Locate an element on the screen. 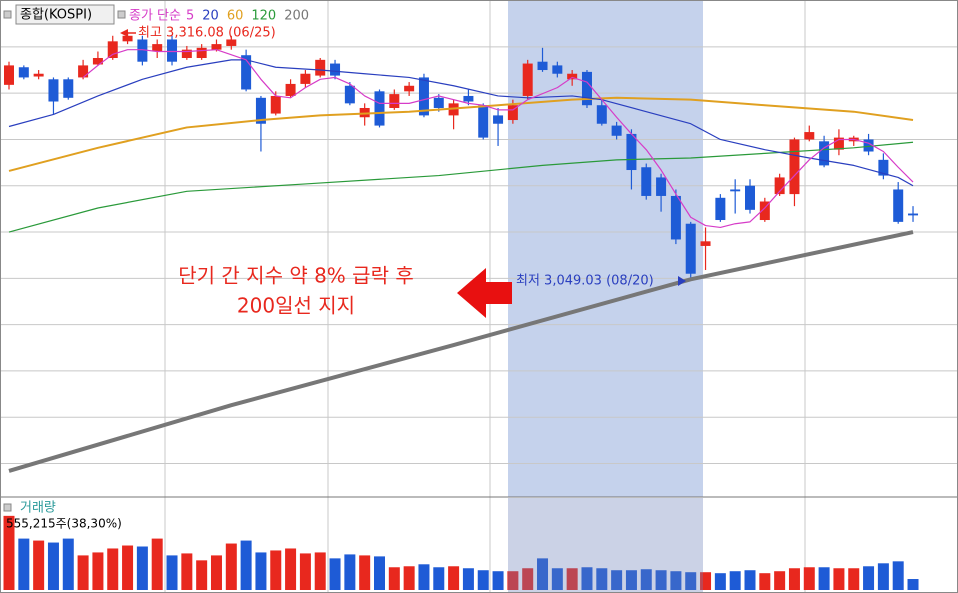 This screenshot has width=958, height=593. ma-line is located at coordinates (461, 187).